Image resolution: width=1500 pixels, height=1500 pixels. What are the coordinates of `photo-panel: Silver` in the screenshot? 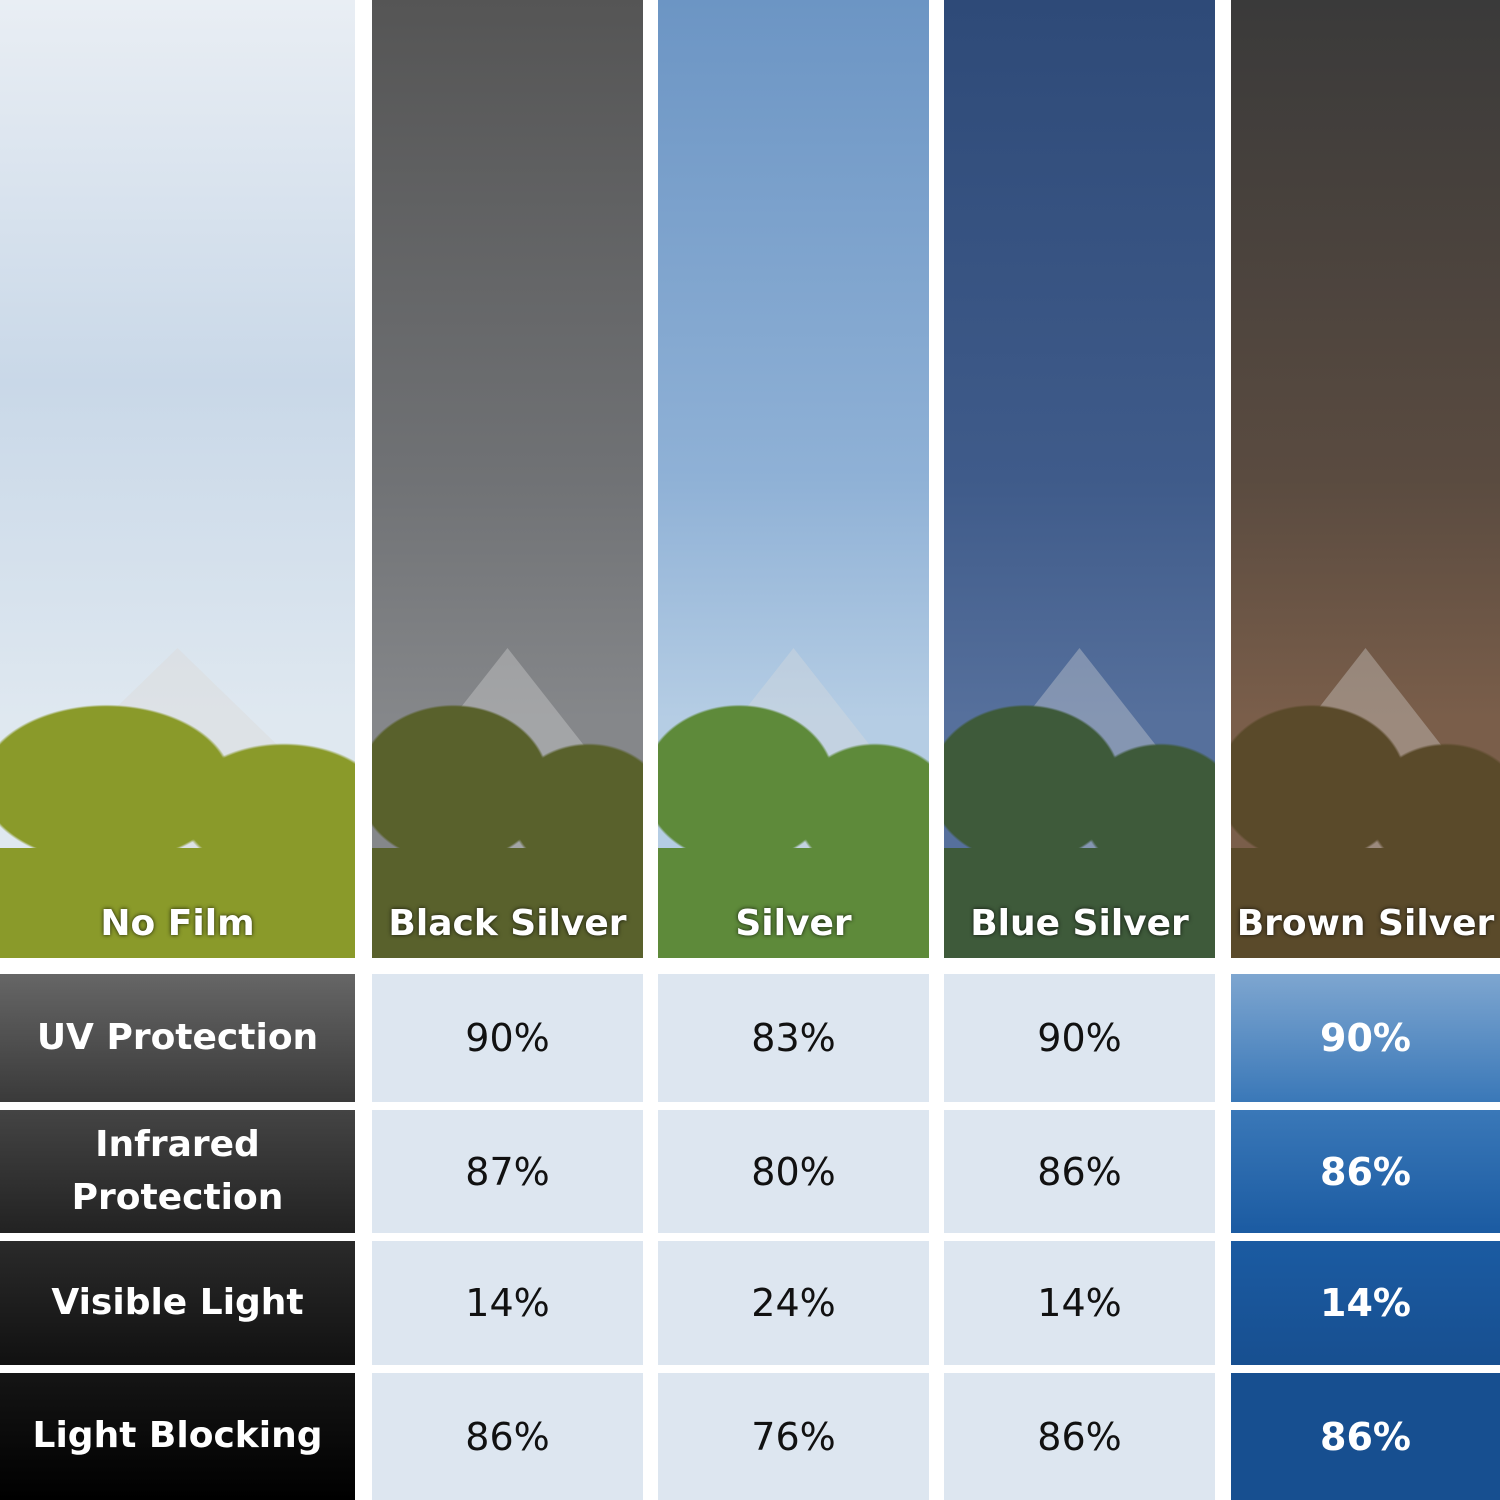 It's located at (793, 479).